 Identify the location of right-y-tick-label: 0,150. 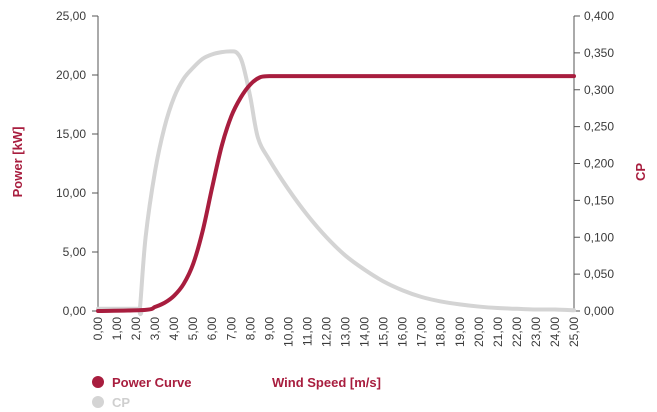
(599, 200).